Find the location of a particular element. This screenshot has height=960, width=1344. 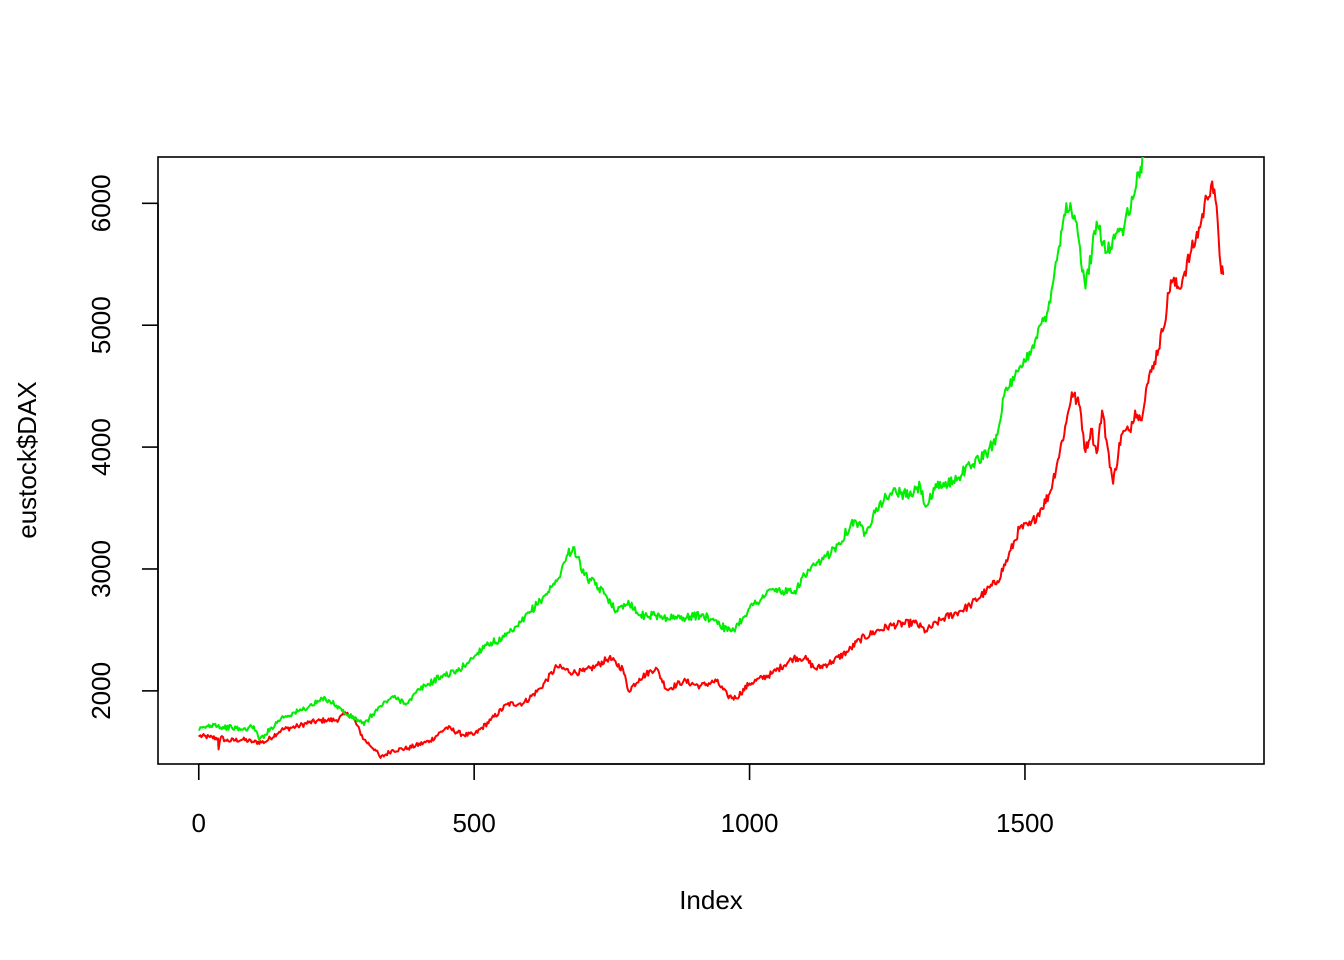

x-tick-label: 1000 is located at coordinates (750, 823).